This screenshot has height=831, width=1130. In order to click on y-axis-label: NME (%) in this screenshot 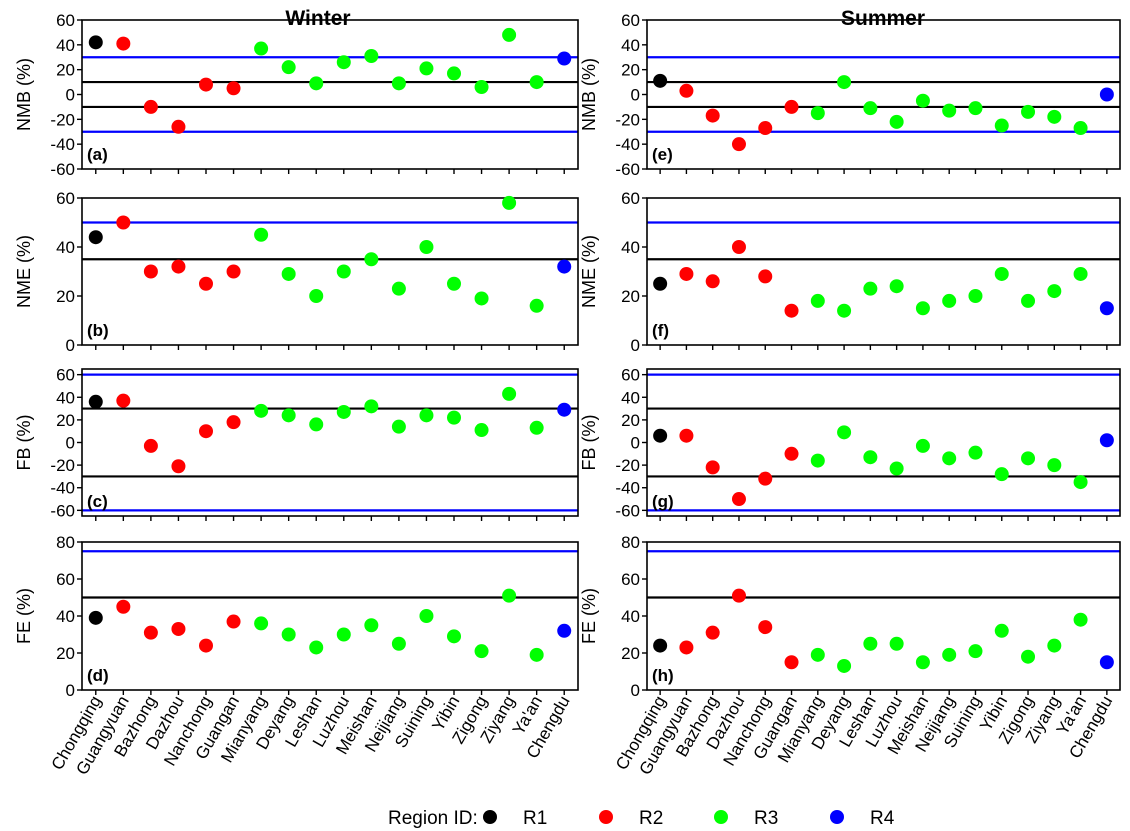, I will do `click(589, 271)`.